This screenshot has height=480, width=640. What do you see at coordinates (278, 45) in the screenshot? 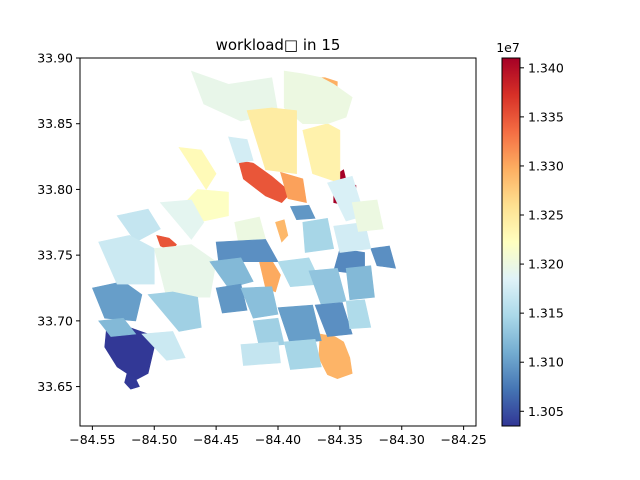
I see `chart-title: workload□ in 15` at bounding box center [278, 45].